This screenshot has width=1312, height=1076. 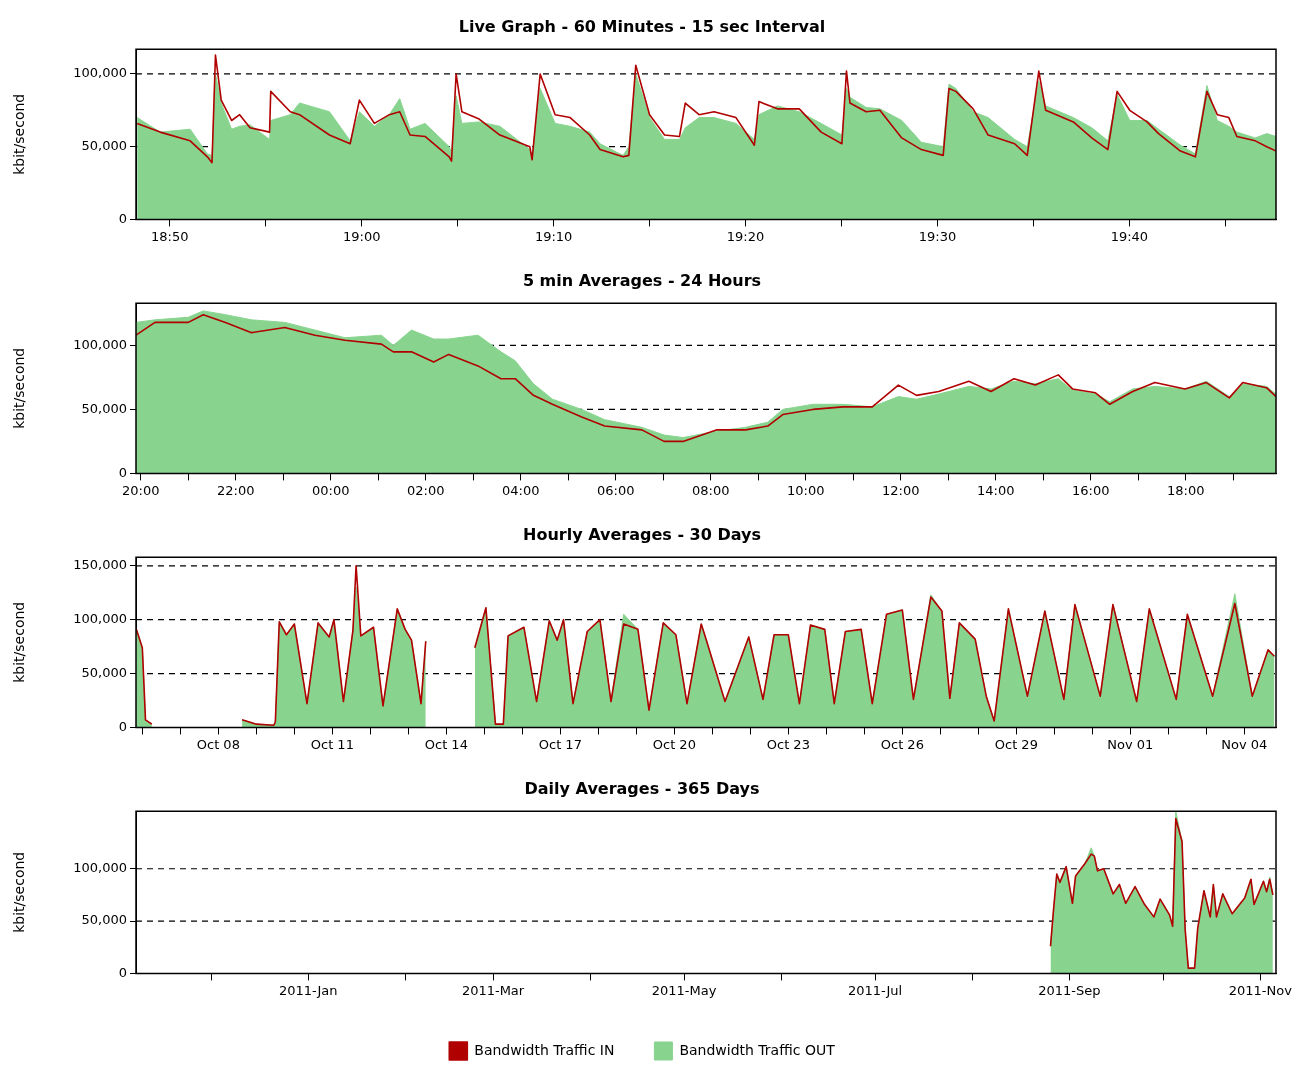 I want to click on x-tick-label: 19:10, so click(x=553, y=236).